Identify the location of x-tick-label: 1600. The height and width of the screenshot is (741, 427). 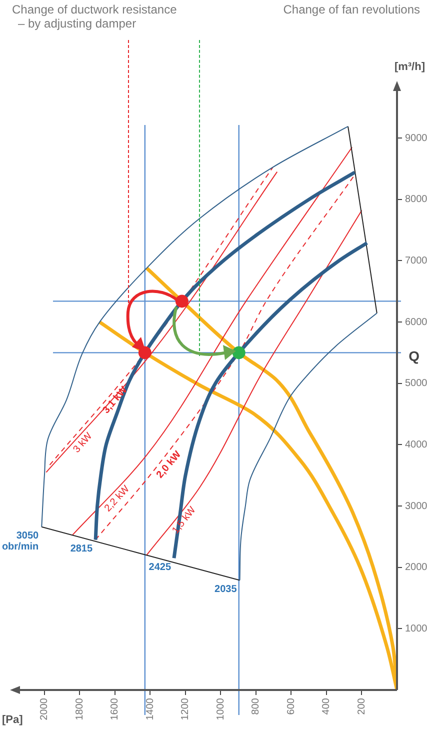
(115, 709).